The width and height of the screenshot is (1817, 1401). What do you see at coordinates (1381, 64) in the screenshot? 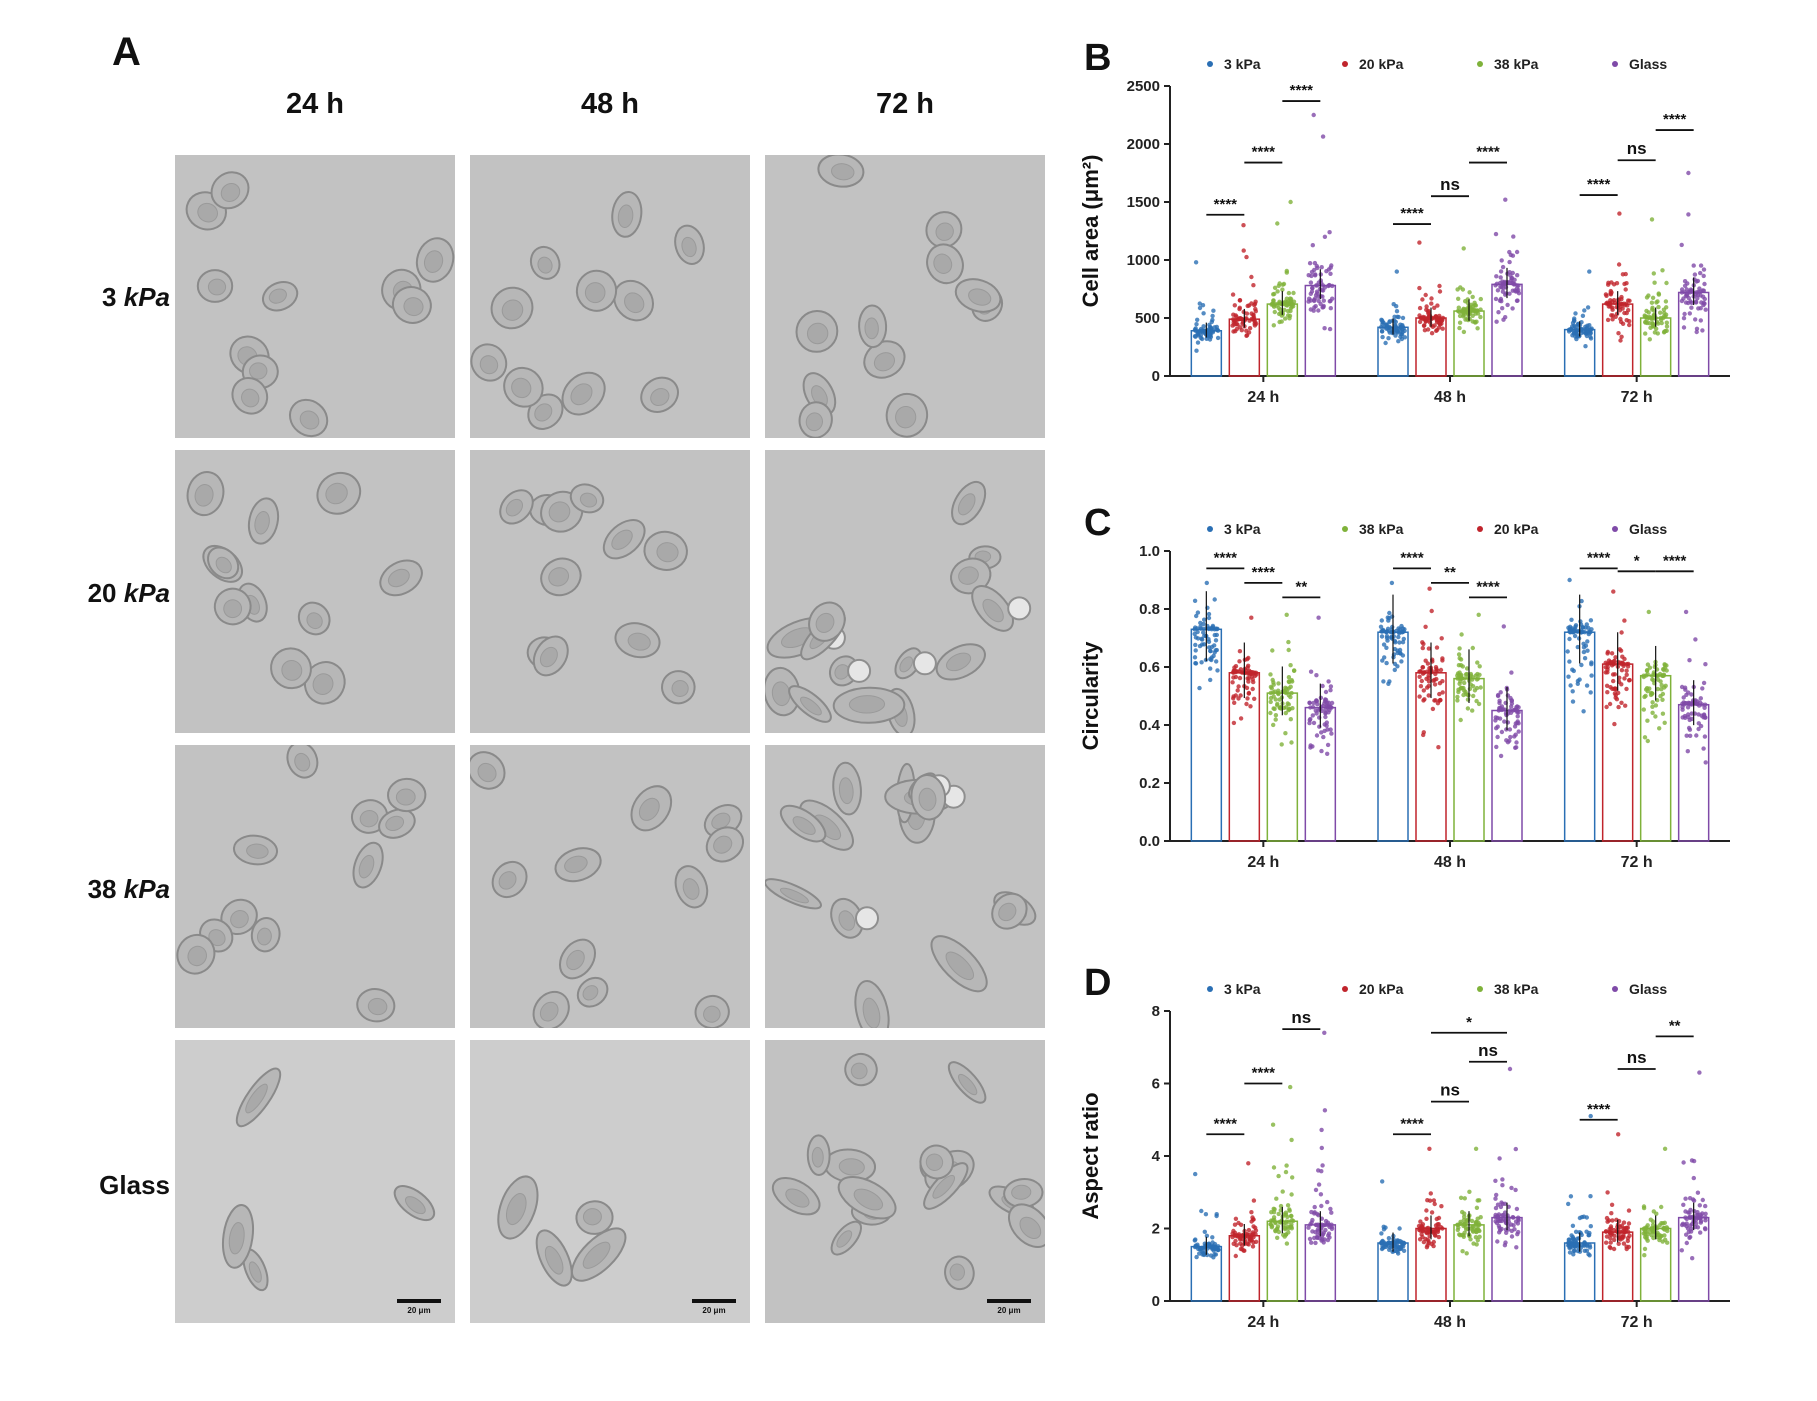
I see `legend-entry: 20 kPa` at bounding box center [1381, 64].